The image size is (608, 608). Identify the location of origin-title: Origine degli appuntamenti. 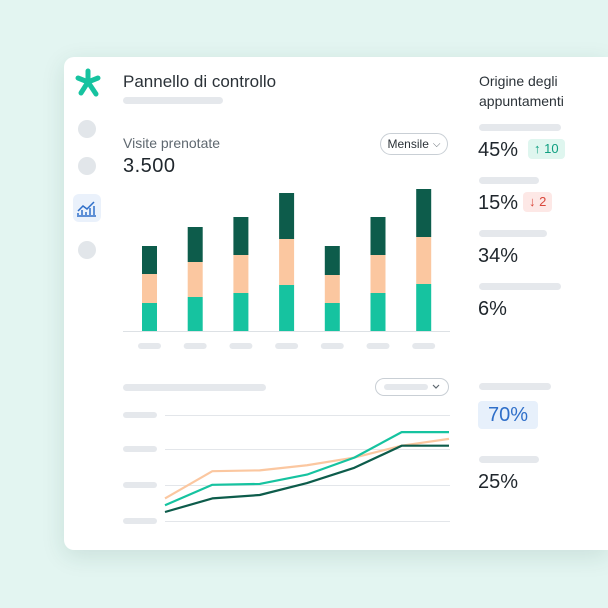
(521, 91).